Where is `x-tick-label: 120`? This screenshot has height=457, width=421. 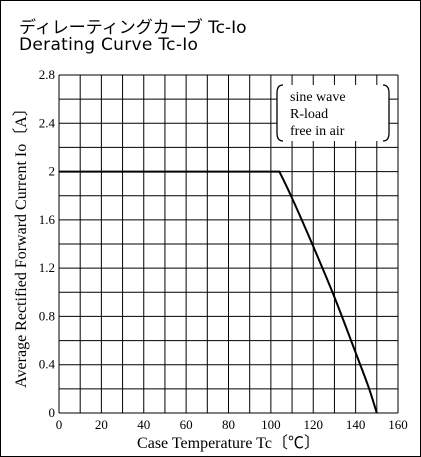 x-tick-label: 120 is located at coordinates (314, 424).